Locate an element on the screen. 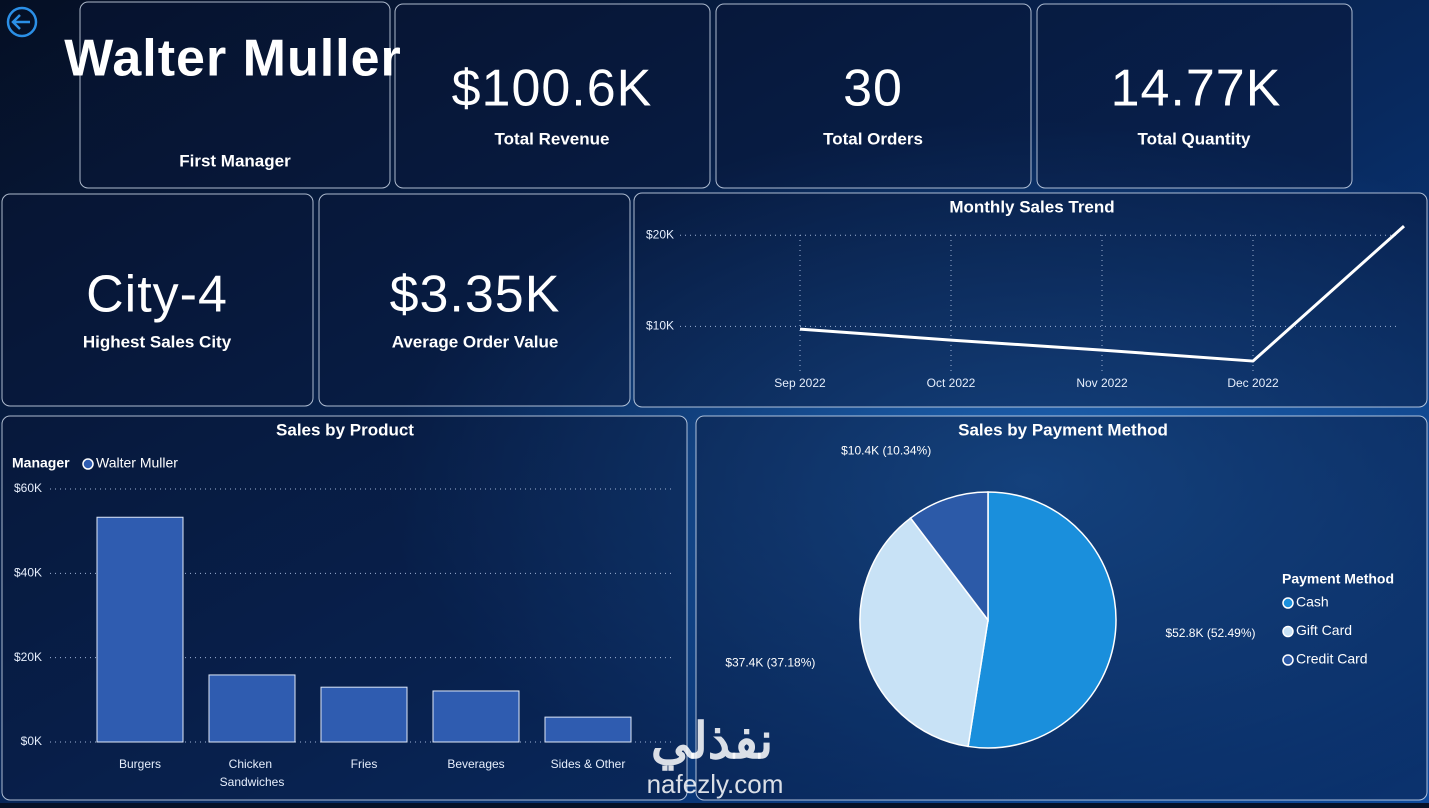  data-label: $37.4K (37.18%) is located at coordinates (770, 663).